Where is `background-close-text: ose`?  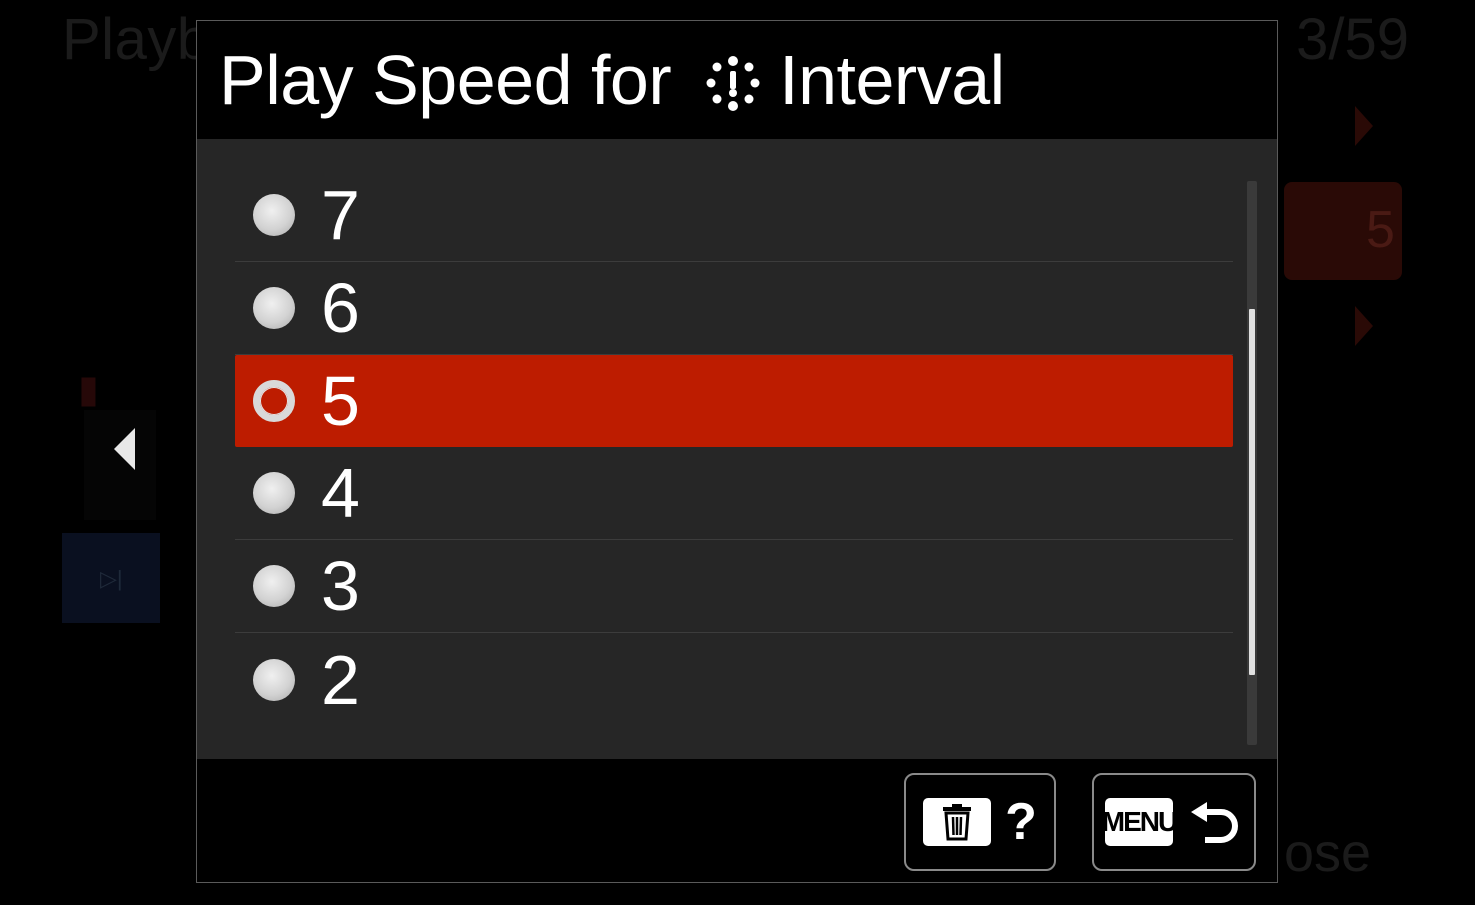
background-close-text: ose is located at coordinates (1328, 853).